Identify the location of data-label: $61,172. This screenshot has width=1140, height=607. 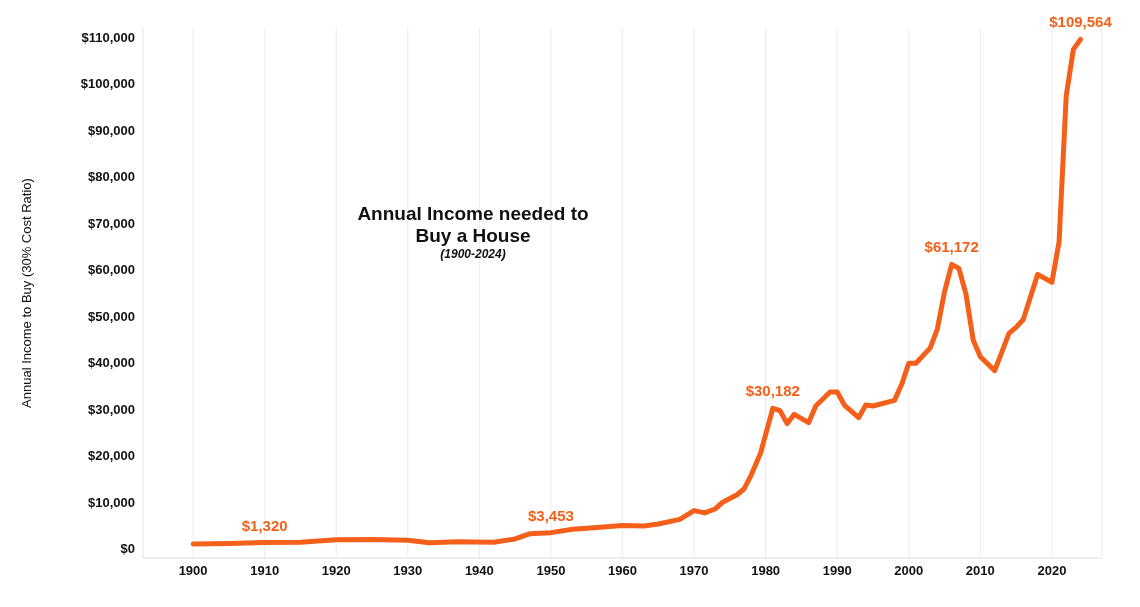
(951, 247).